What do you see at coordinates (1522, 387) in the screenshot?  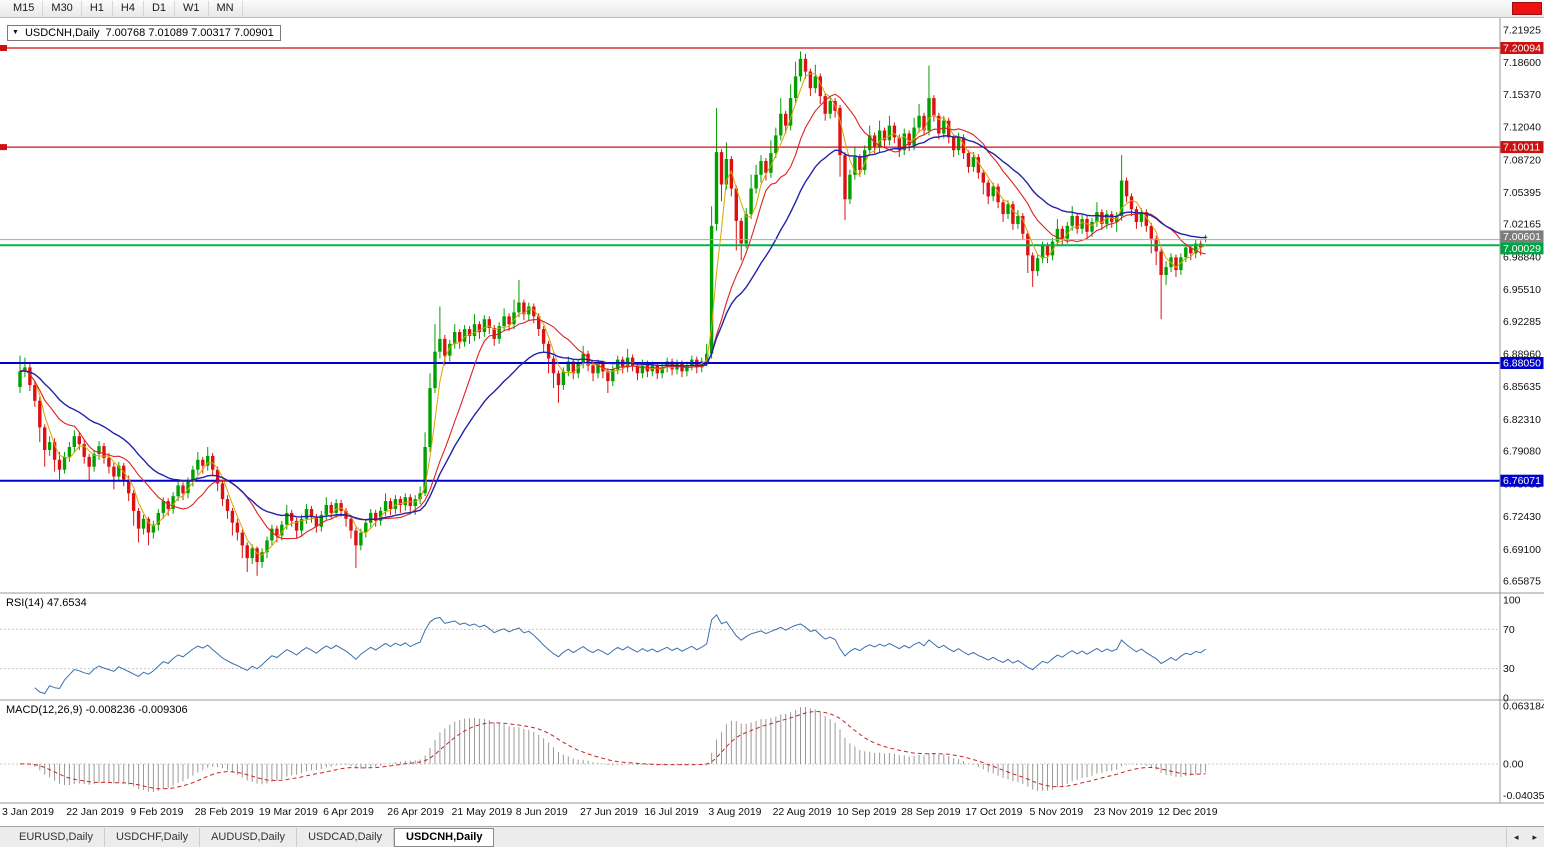 I see `price-scale-label: 6.85635` at bounding box center [1522, 387].